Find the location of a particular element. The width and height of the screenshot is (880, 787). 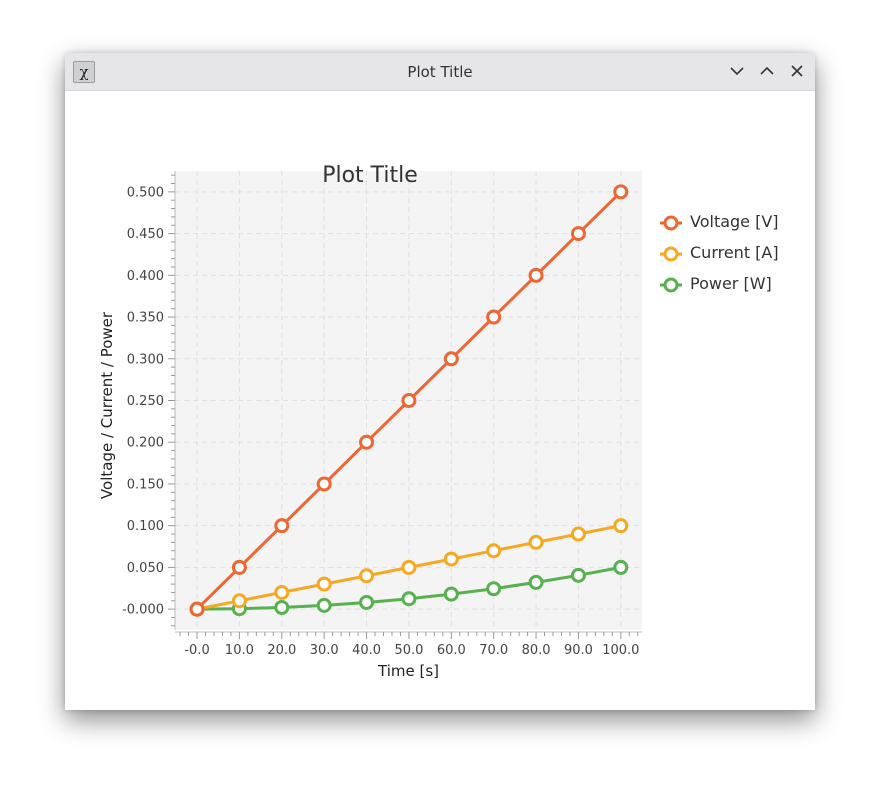

close-button is located at coordinates (797, 71).